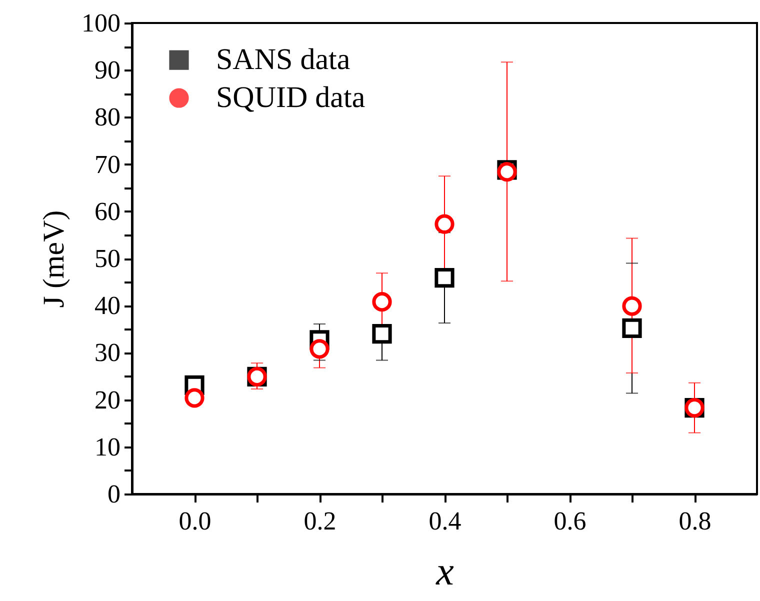 The height and width of the screenshot is (601, 760). What do you see at coordinates (444, 571) in the screenshot?
I see `x-axis-title: x` at bounding box center [444, 571].